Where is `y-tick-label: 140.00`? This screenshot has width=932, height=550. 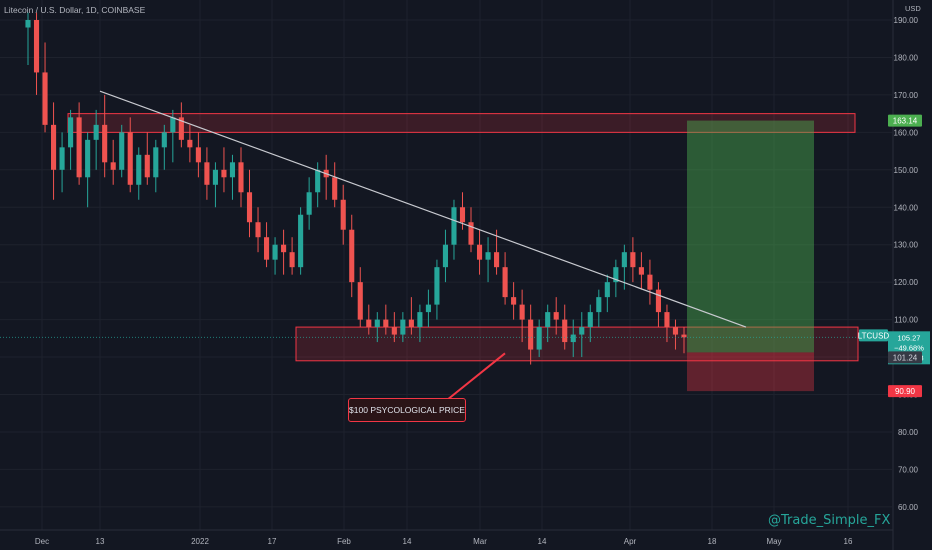 y-tick-label: 140.00 is located at coordinates (906, 207).